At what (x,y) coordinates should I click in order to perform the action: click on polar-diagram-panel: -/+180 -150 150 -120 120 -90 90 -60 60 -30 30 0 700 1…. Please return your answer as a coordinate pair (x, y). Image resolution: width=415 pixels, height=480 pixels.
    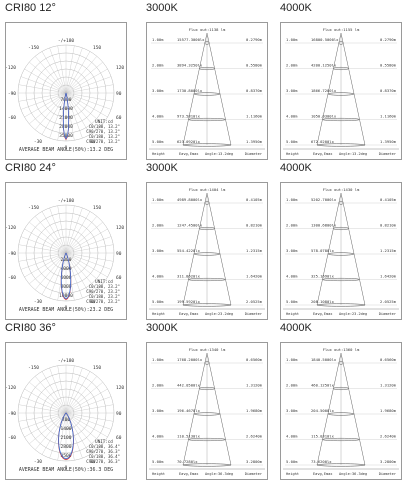
    Looking at the image, I should click on (66, 411).